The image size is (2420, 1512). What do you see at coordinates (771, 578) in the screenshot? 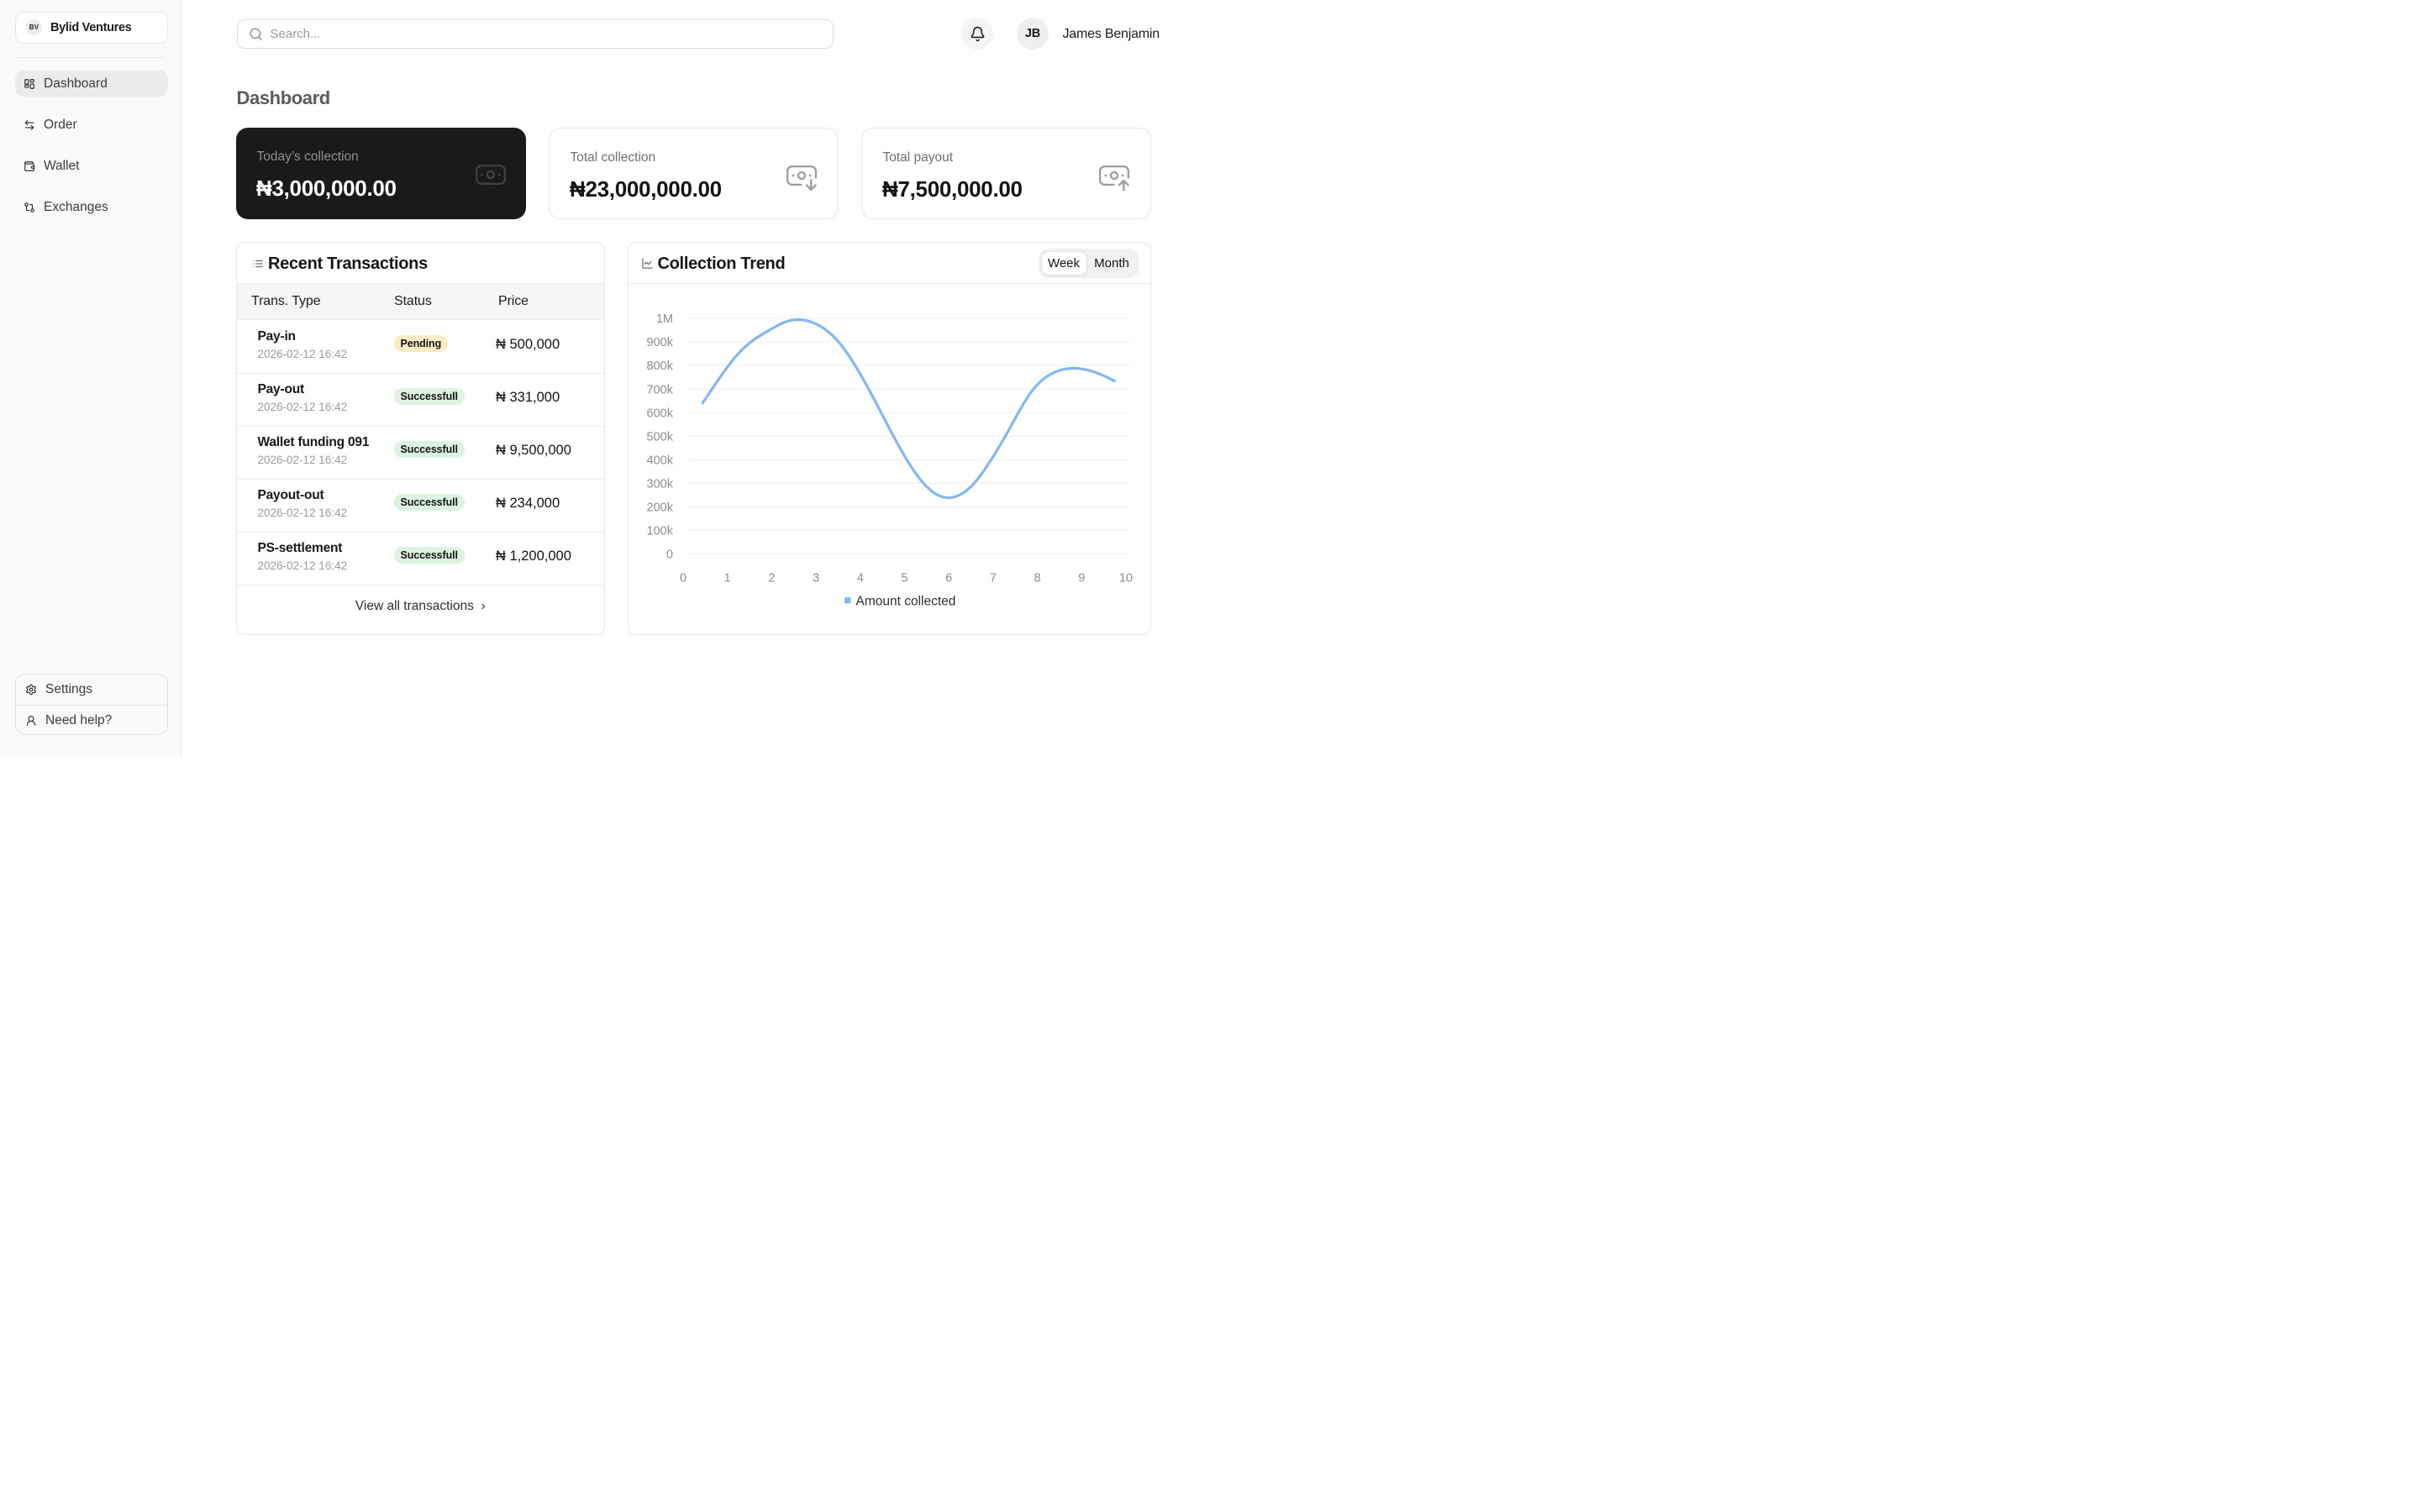
I see `svg-text: 2` at bounding box center [771, 578].